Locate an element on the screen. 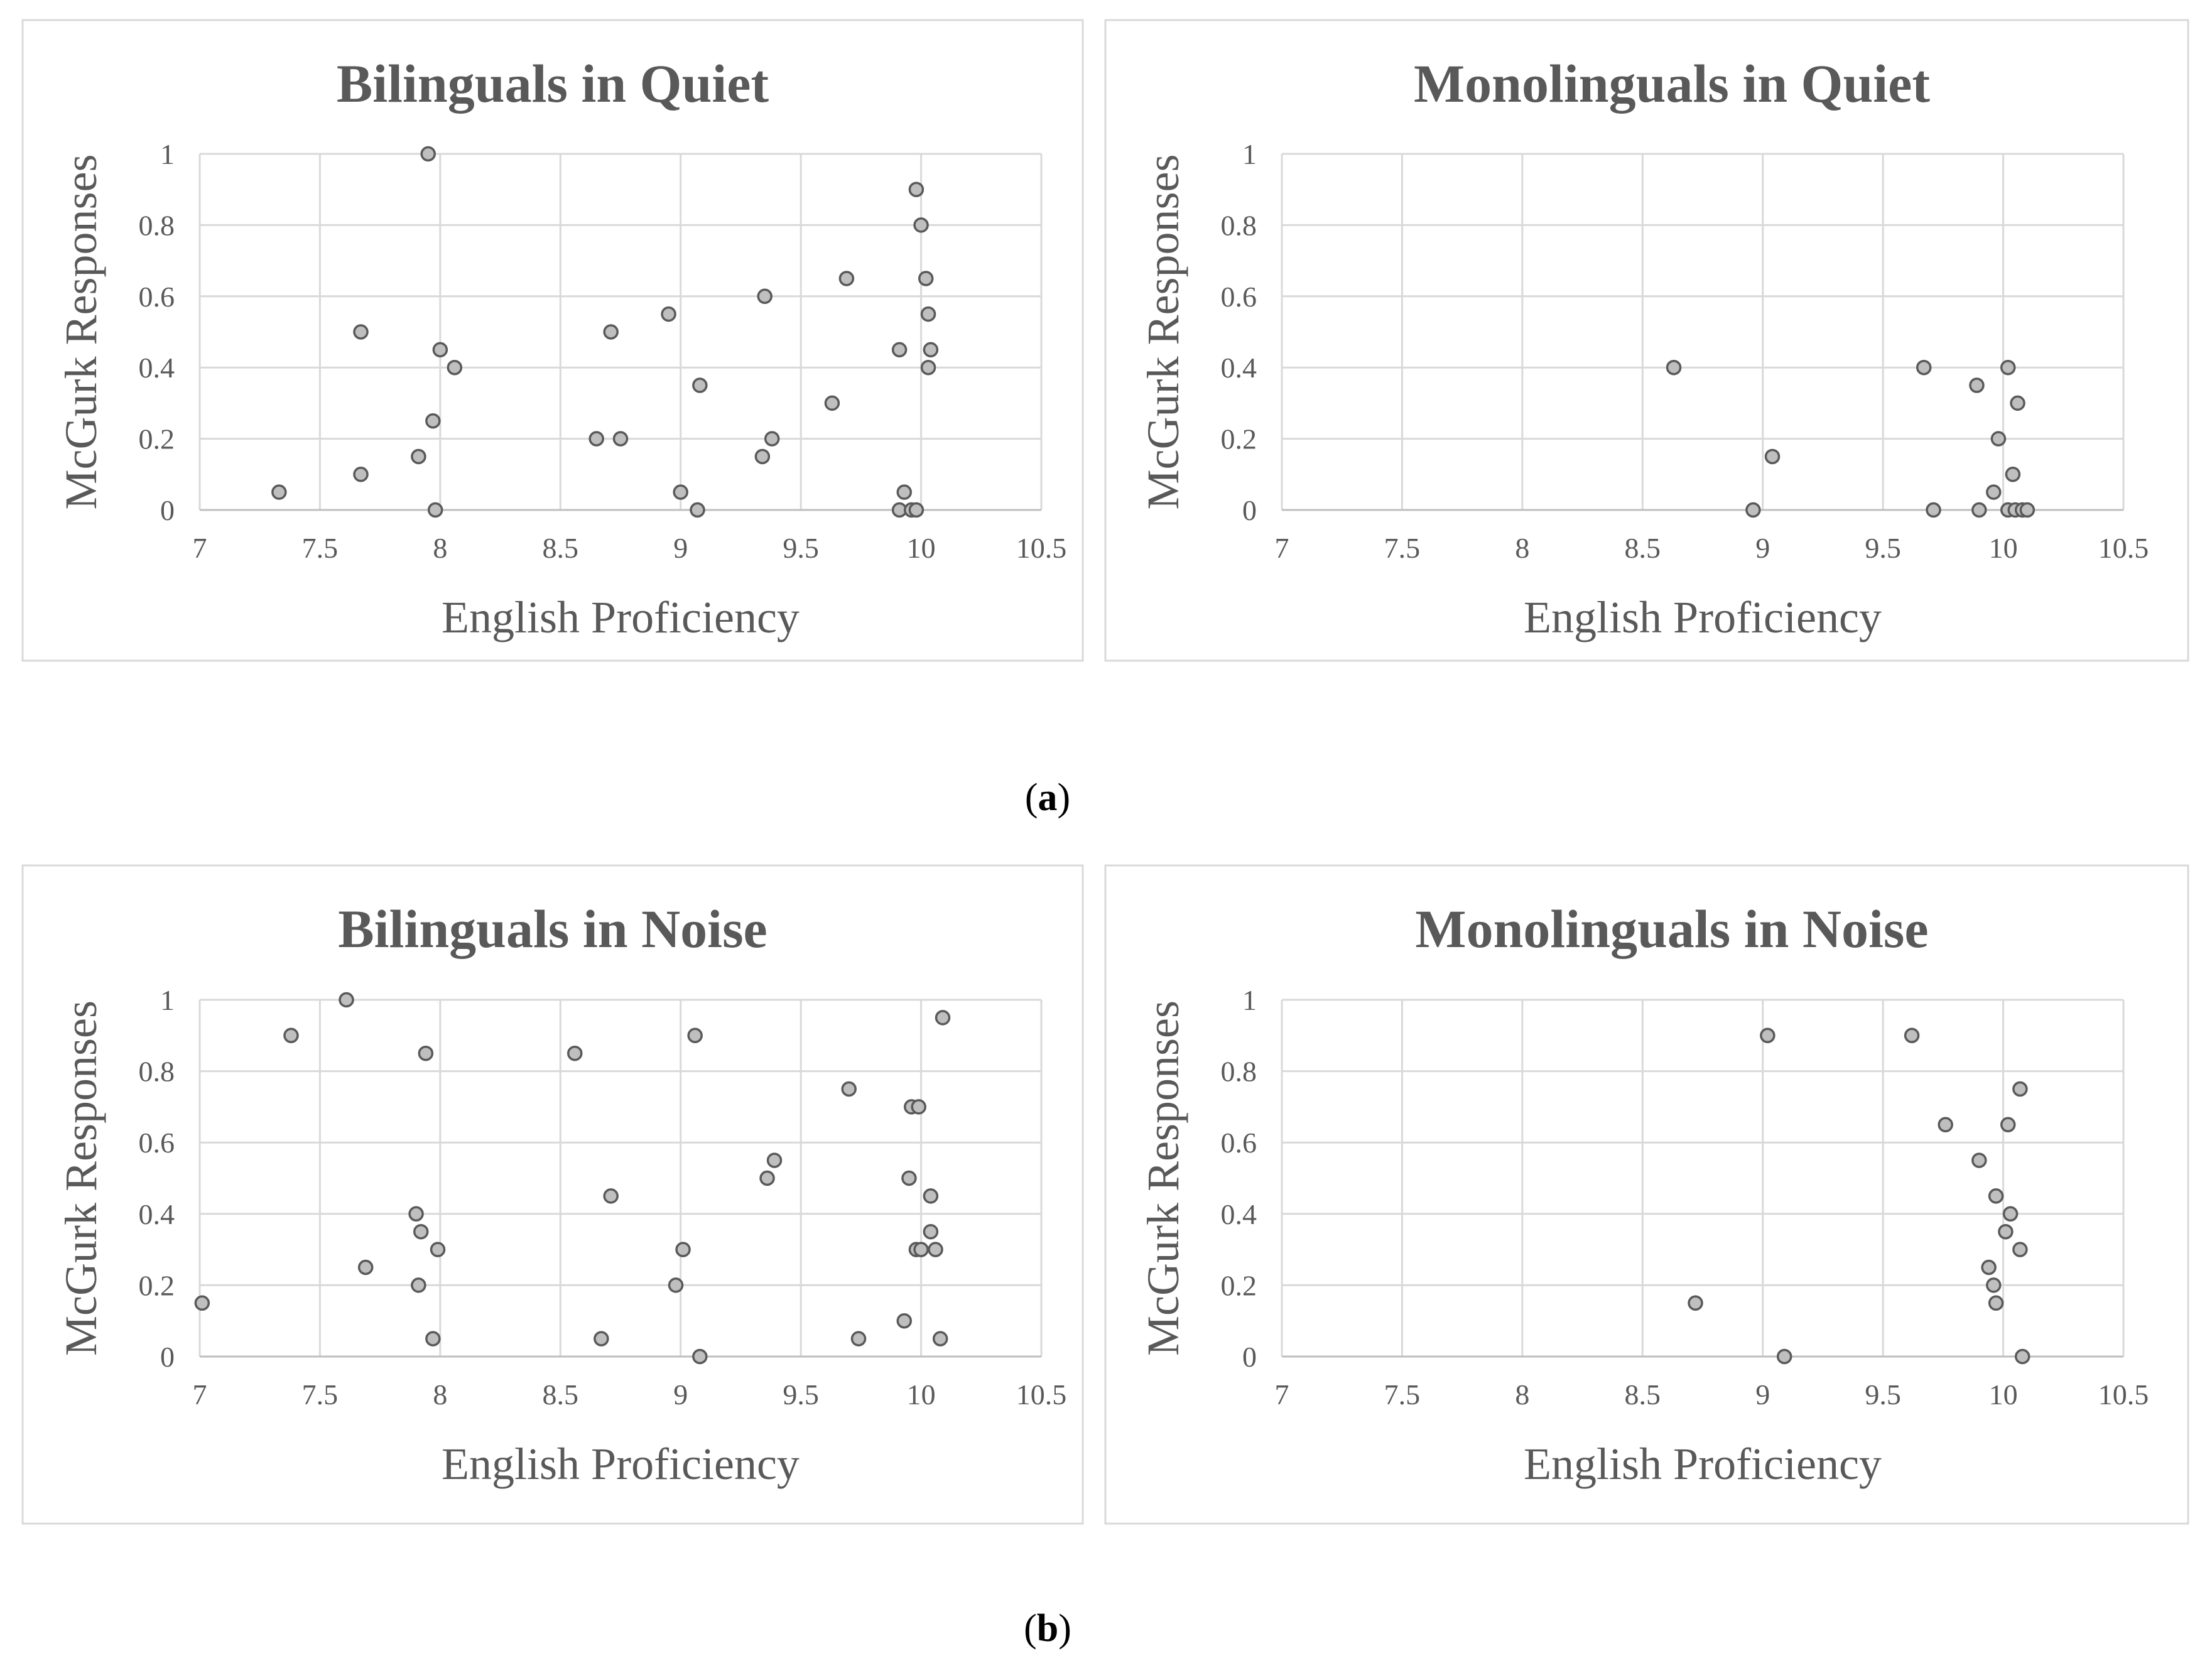 The image size is (2212, 1658). y-tick-label: 0.4 is located at coordinates (1239, 368).